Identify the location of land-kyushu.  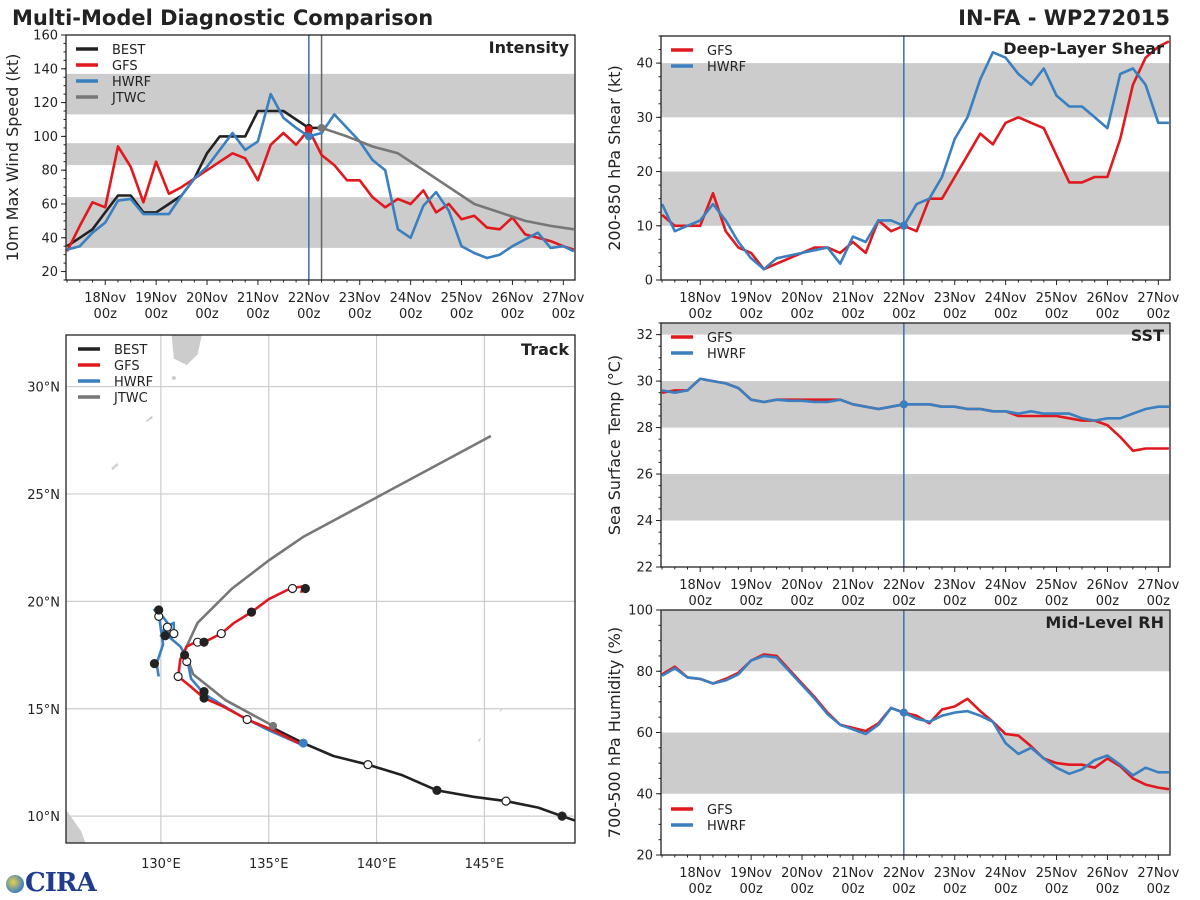
(186, 350).